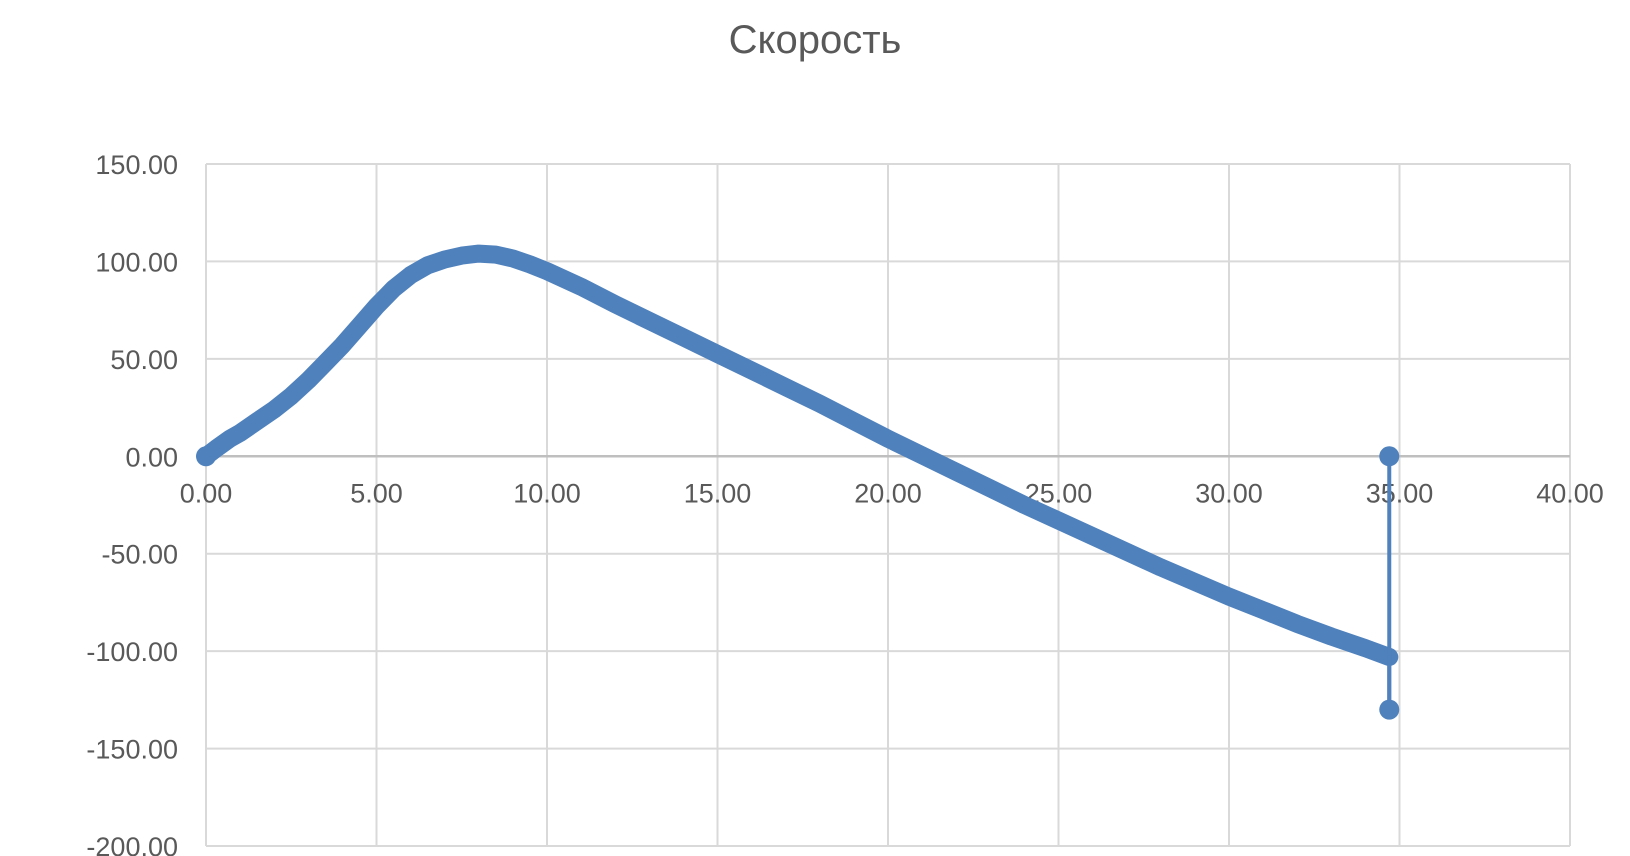 This screenshot has height=856, width=1630. What do you see at coordinates (136, 165) in the screenshot?
I see `y-tick-label: 150.00` at bounding box center [136, 165].